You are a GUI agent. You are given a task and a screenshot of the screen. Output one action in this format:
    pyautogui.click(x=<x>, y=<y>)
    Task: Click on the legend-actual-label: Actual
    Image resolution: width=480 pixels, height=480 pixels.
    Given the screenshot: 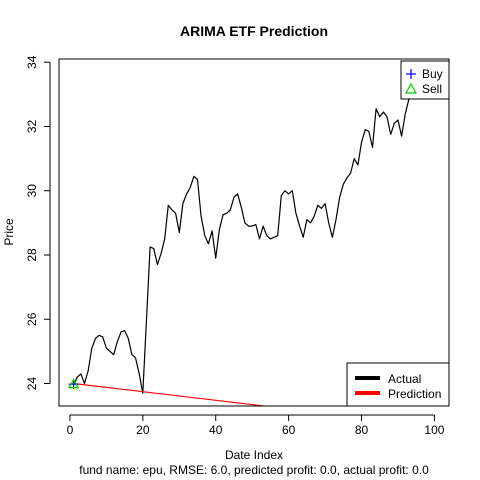 What is the action you would take?
    pyautogui.click(x=404, y=379)
    